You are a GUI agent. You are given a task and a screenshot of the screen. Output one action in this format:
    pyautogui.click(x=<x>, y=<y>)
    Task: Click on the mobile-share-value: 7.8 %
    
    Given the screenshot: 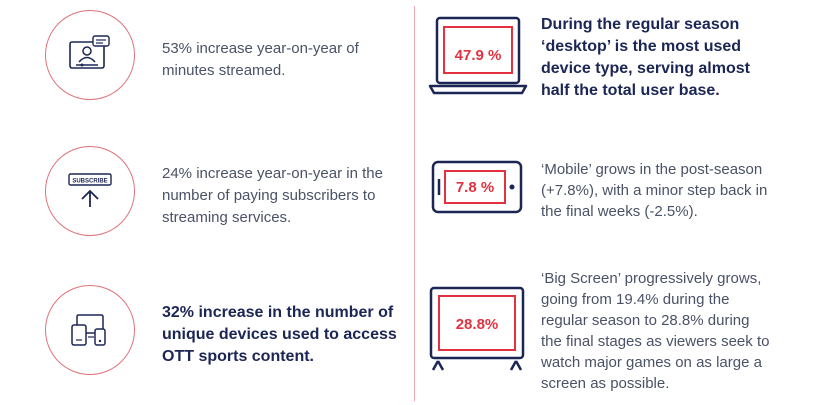 What is the action you would take?
    pyautogui.click(x=475, y=187)
    